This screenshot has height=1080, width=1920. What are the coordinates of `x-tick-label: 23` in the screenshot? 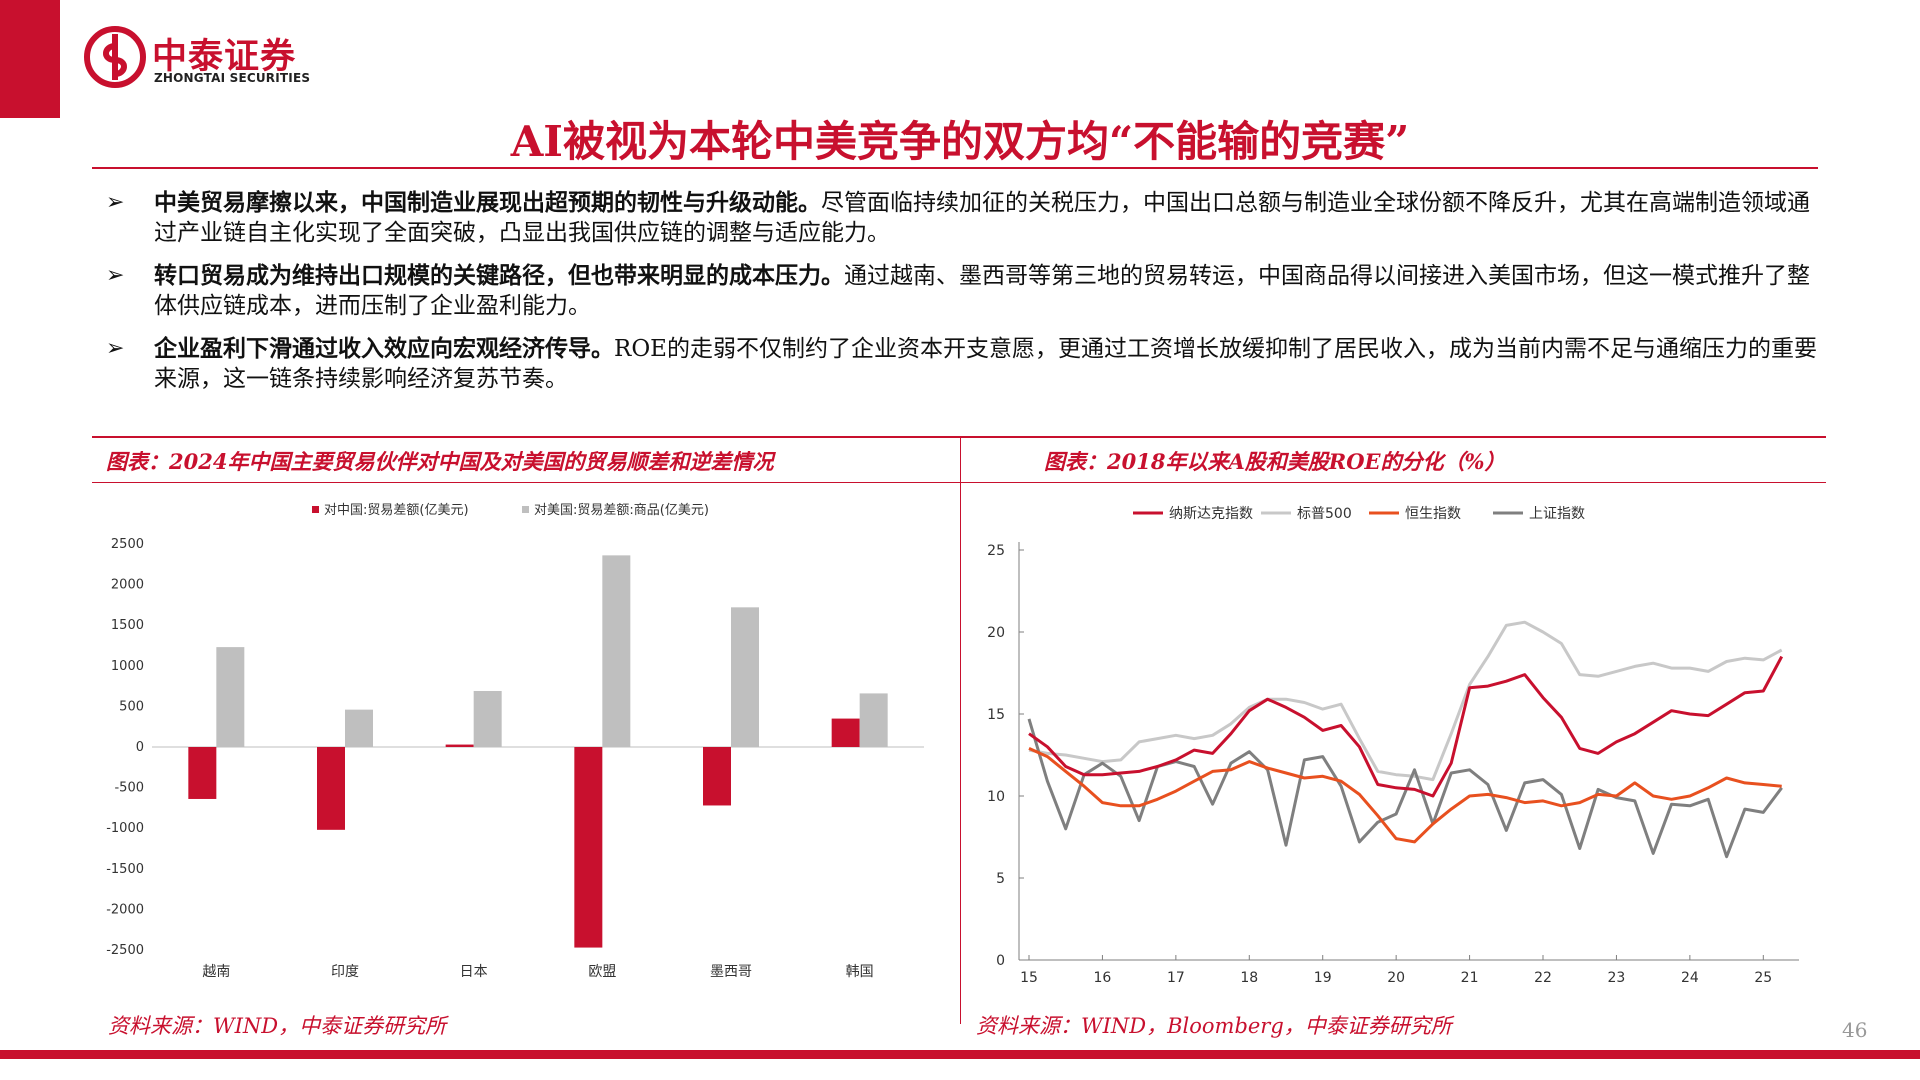 It's located at (1617, 978).